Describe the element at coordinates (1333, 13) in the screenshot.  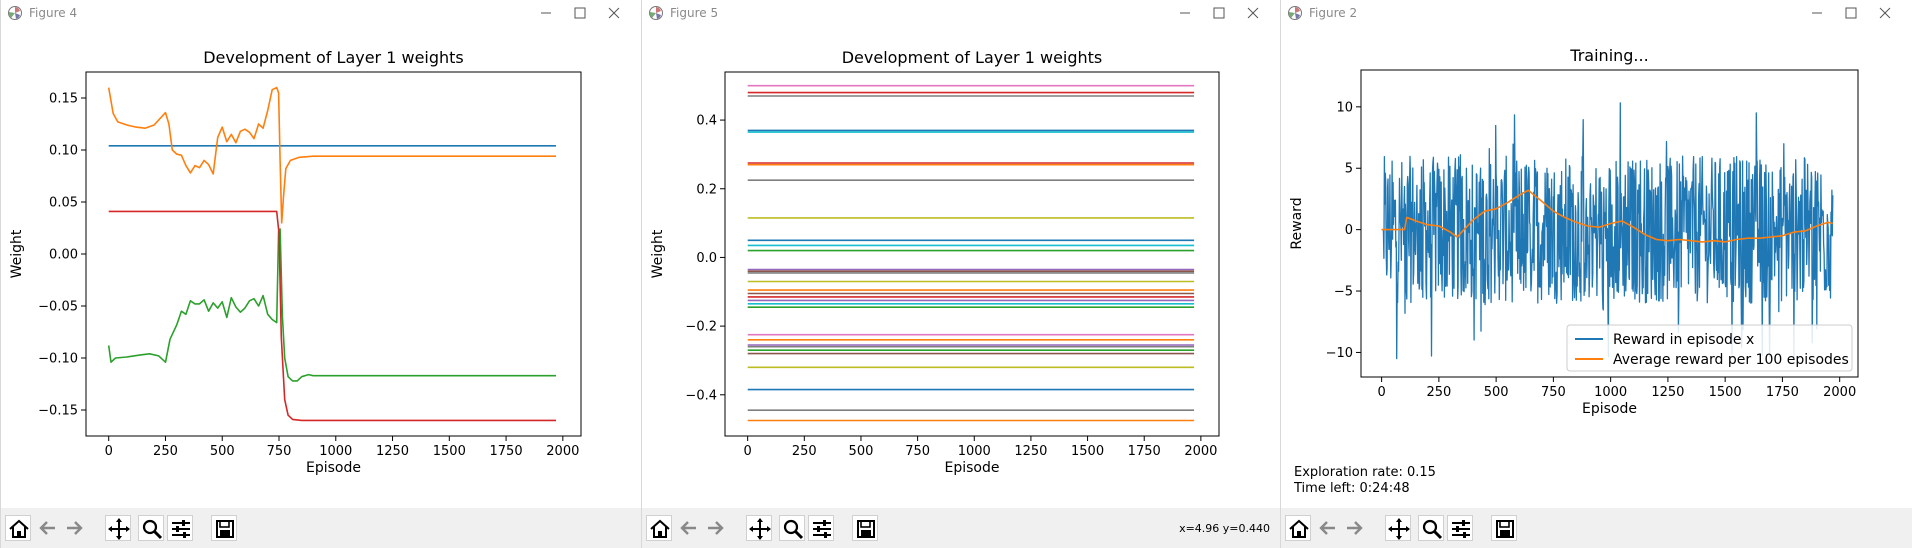
I see `window-title: Figure 2` at that location.